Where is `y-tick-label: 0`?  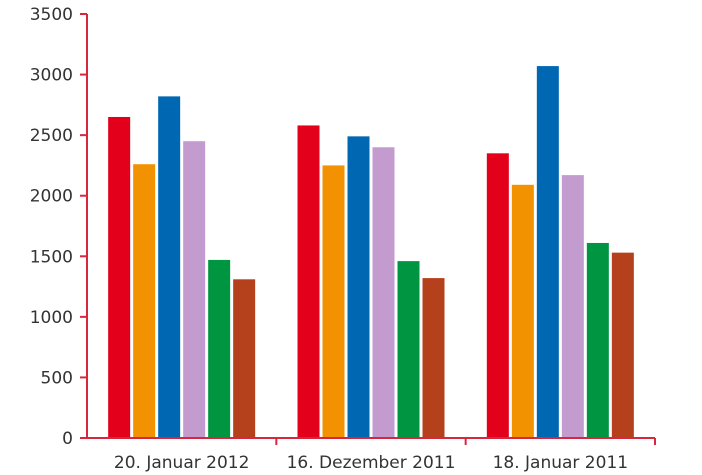 y-tick-label: 0 is located at coordinates (67, 439).